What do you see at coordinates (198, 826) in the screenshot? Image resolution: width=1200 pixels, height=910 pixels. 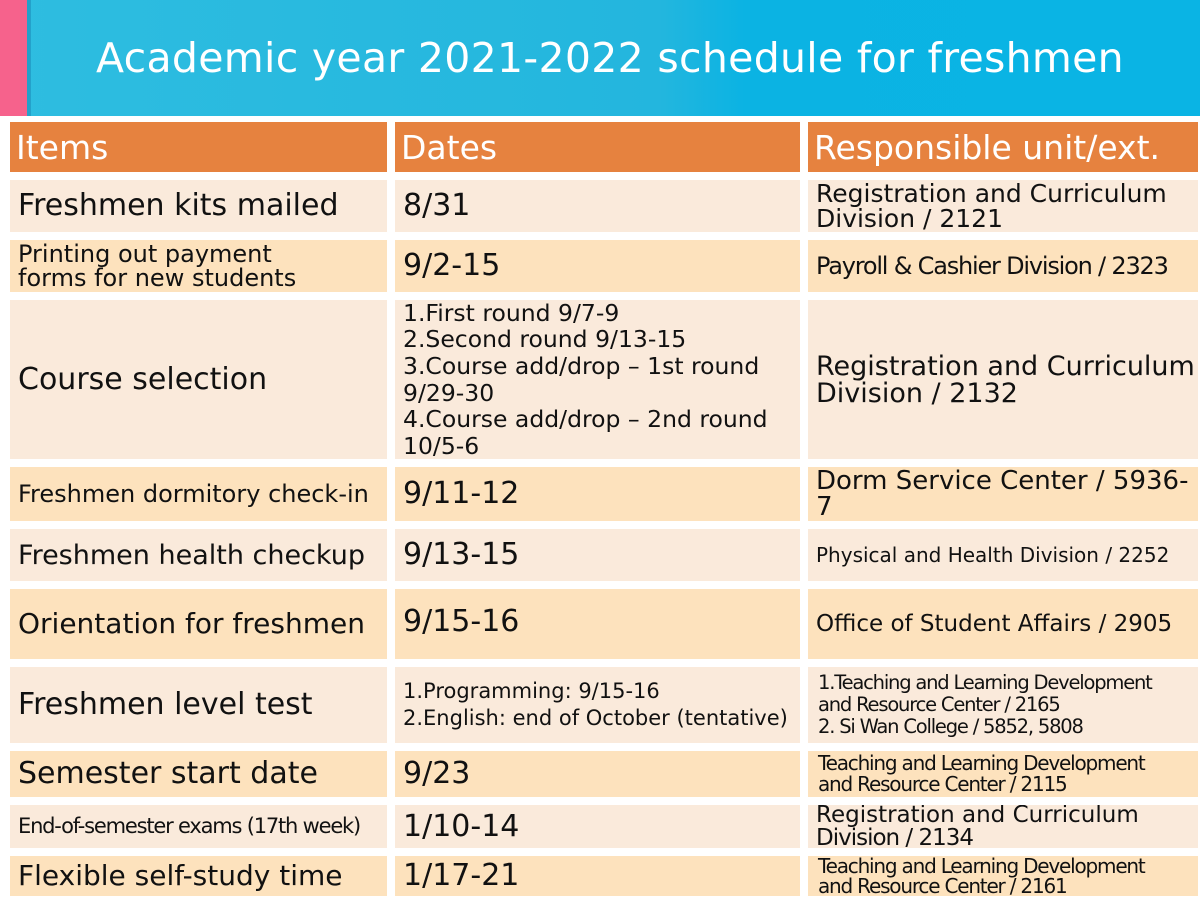 I see `item-cell: End-of-semester exams (17th week)` at bounding box center [198, 826].